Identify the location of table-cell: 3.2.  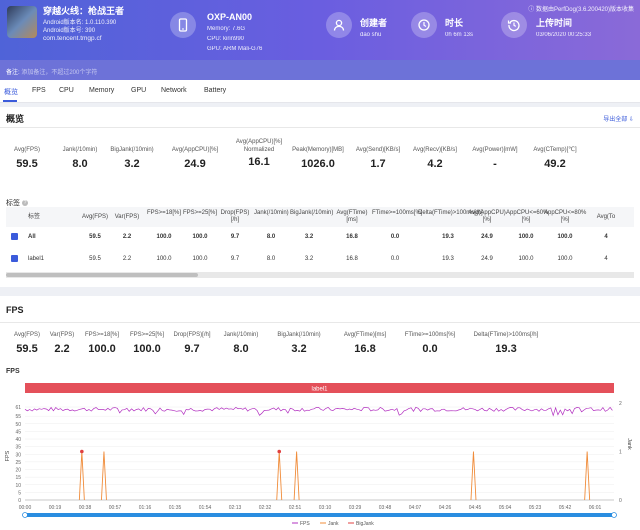
(309, 237).